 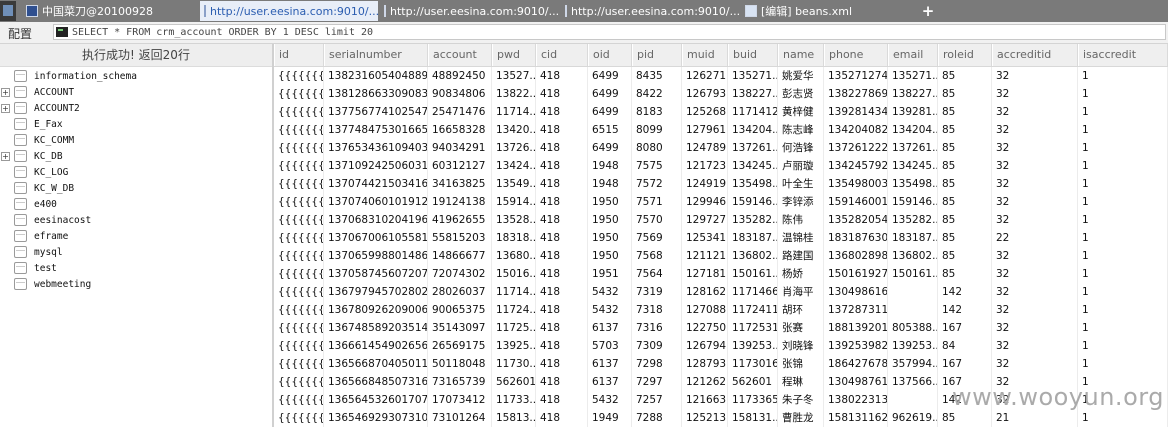 What do you see at coordinates (801, 256) in the screenshot?
I see `cell-name: 路建国` at bounding box center [801, 256].